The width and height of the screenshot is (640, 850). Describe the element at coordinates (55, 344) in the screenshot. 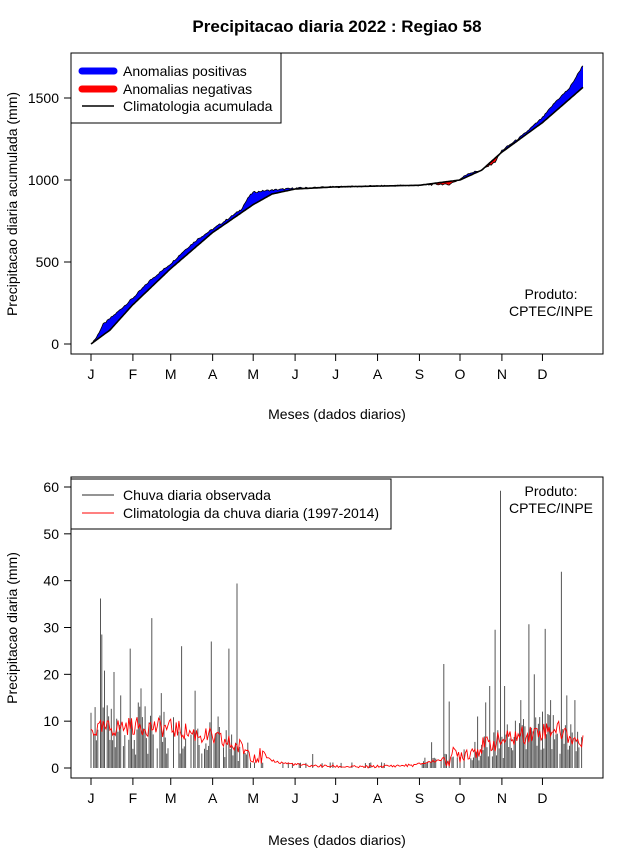

I see `accumulated-y-tick-label: 0` at that location.